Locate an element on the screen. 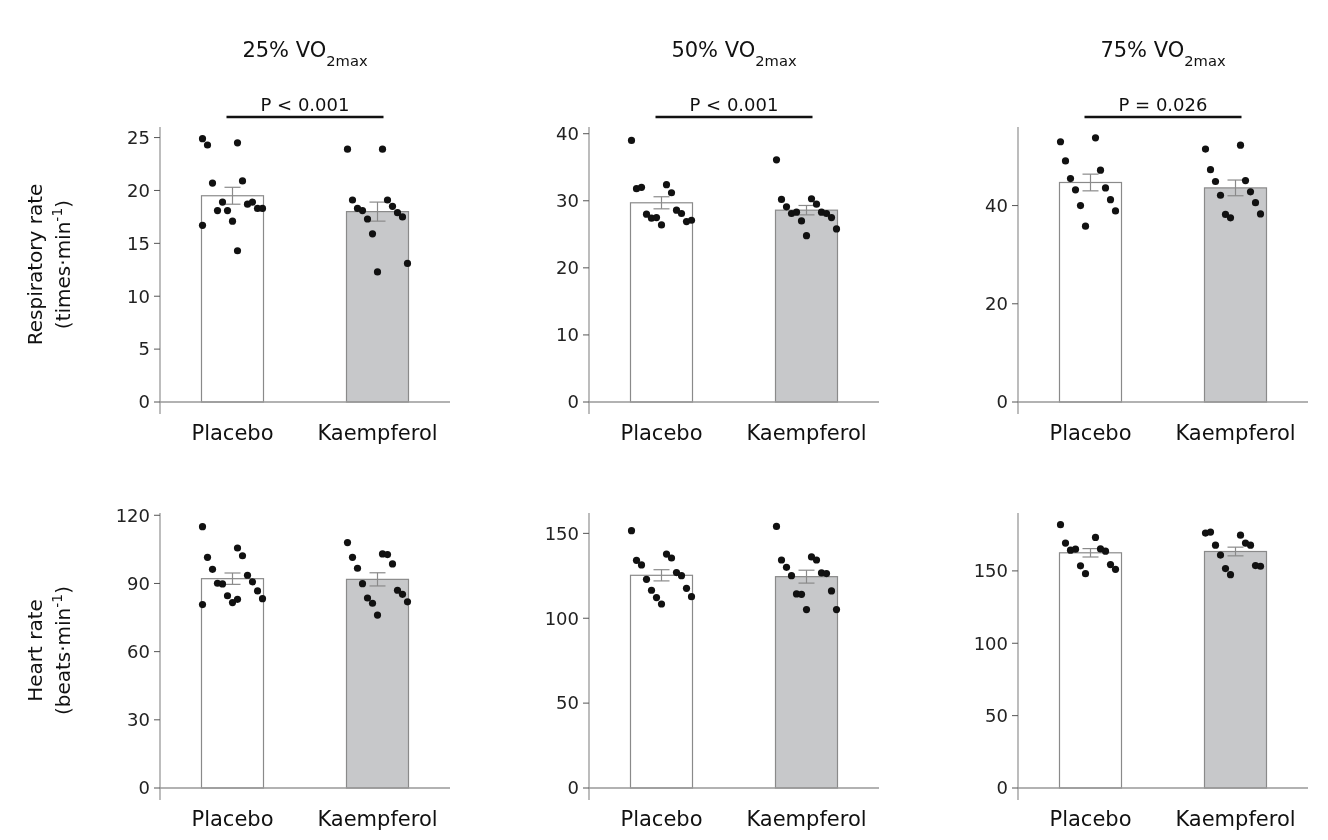 This screenshot has width=1328, height=840. text: P = 0.026 is located at coordinates (1163, 104).